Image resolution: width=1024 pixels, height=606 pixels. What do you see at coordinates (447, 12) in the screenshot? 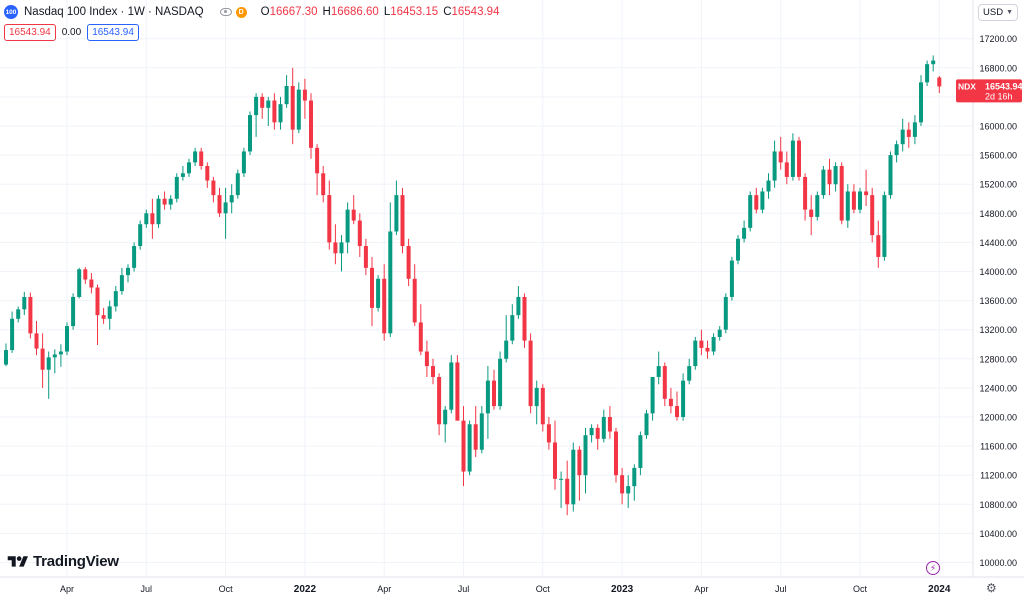
I see `close-label: C` at bounding box center [447, 12].